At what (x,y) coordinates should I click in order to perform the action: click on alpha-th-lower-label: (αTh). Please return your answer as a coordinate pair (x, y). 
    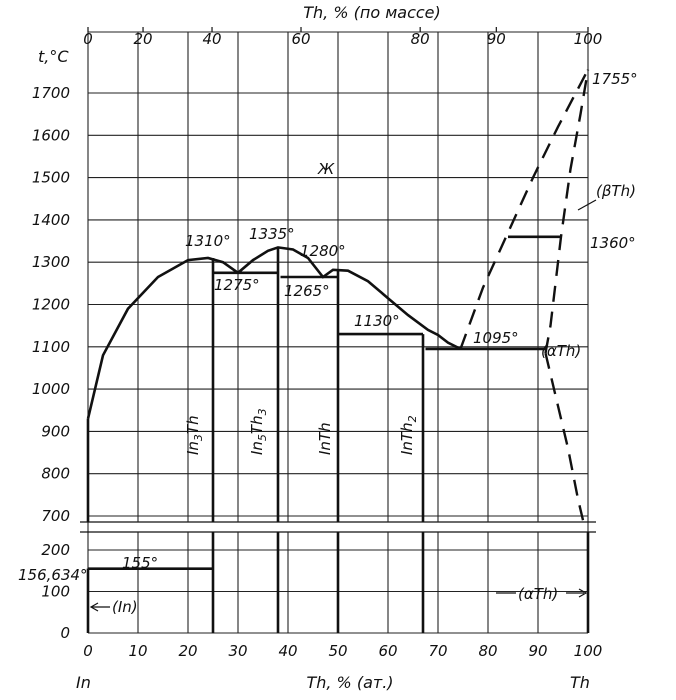
    Looking at the image, I should click on (538, 594).